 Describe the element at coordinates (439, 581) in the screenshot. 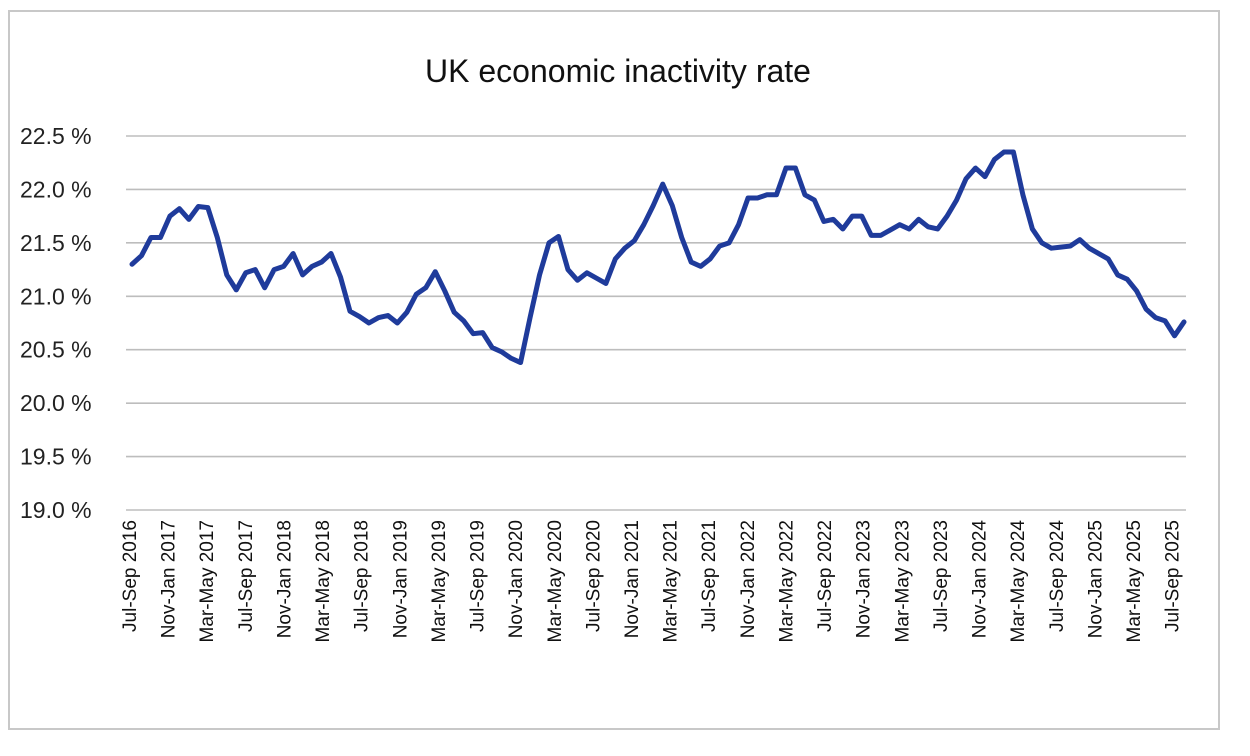

I see `x-tick-label: Mar-May 2019` at that location.